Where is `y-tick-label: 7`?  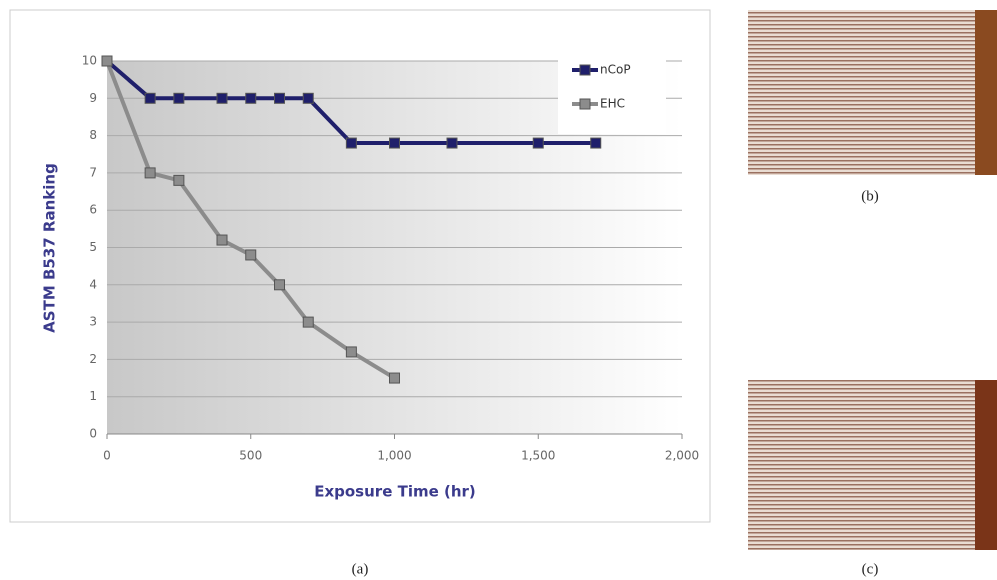
y-tick-label: 7 is located at coordinates (93, 172).